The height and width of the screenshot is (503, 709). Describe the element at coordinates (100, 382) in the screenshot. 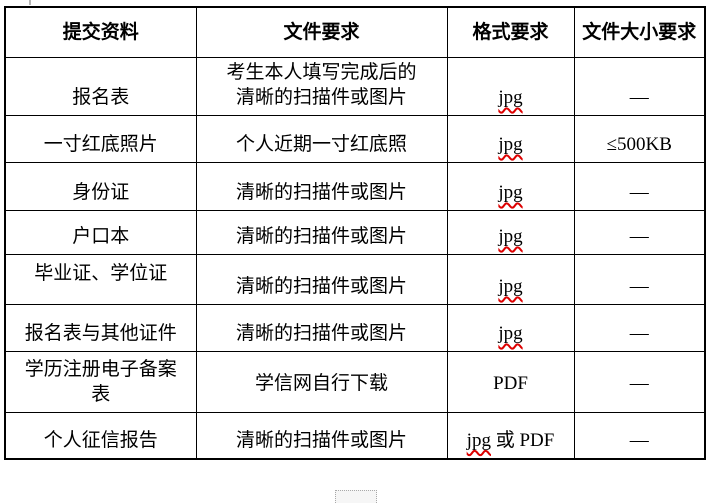

I see `material-cell: 学历注册电子备案表` at that location.